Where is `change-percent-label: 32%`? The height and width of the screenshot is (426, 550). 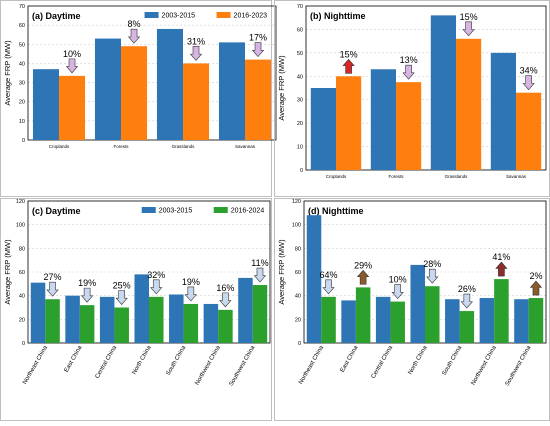 change-percent-label: 32% is located at coordinates (156, 275).